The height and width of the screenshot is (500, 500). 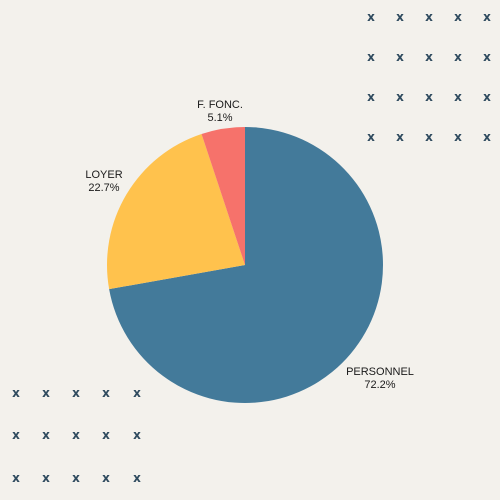 What do you see at coordinates (103, 188) in the screenshot?
I see `slice-pct-loyer: 22.7%` at bounding box center [103, 188].